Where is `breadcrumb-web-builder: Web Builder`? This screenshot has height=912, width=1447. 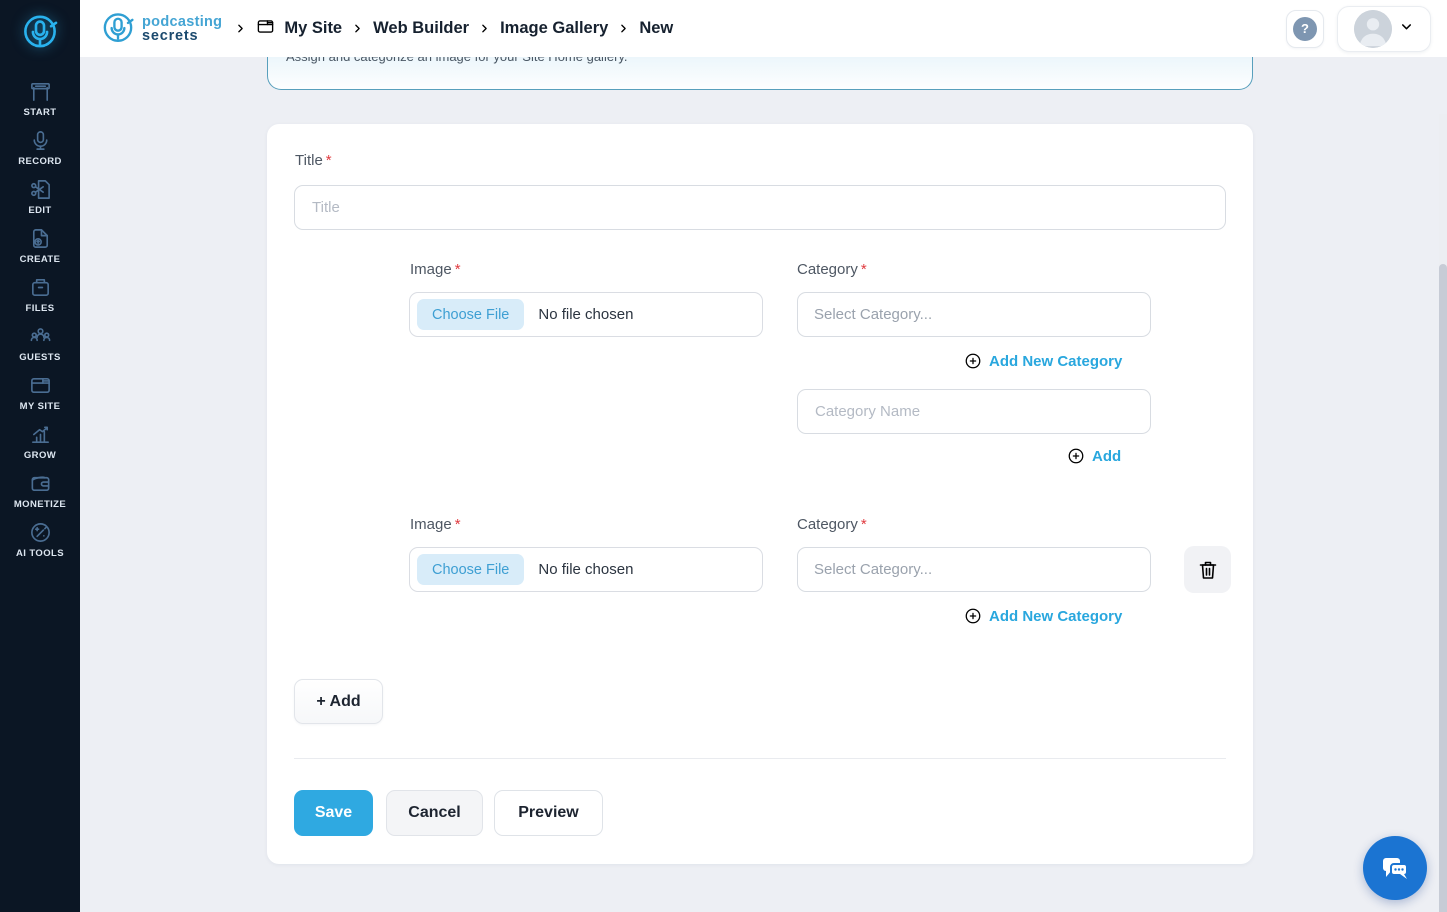
breadcrumb-web-builder: Web Builder is located at coordinates (421, 28).